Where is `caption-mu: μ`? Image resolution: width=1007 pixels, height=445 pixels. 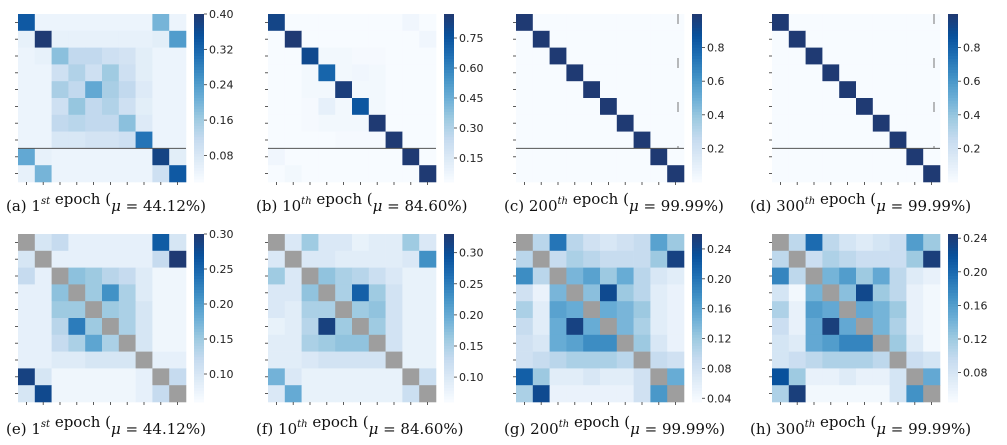 caption-mu: μ is located at coordinates (881, 206).